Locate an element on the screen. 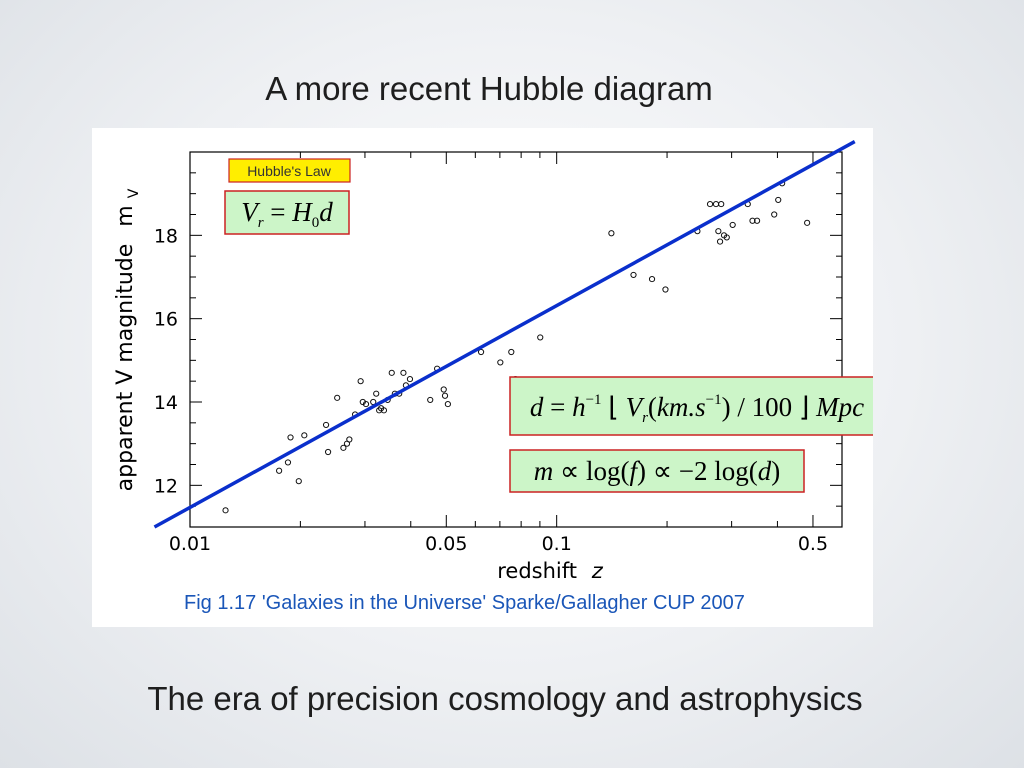 This screenshot has width=1024, height=768. hubbles-law-label-box is located at coordinates (289, 170).